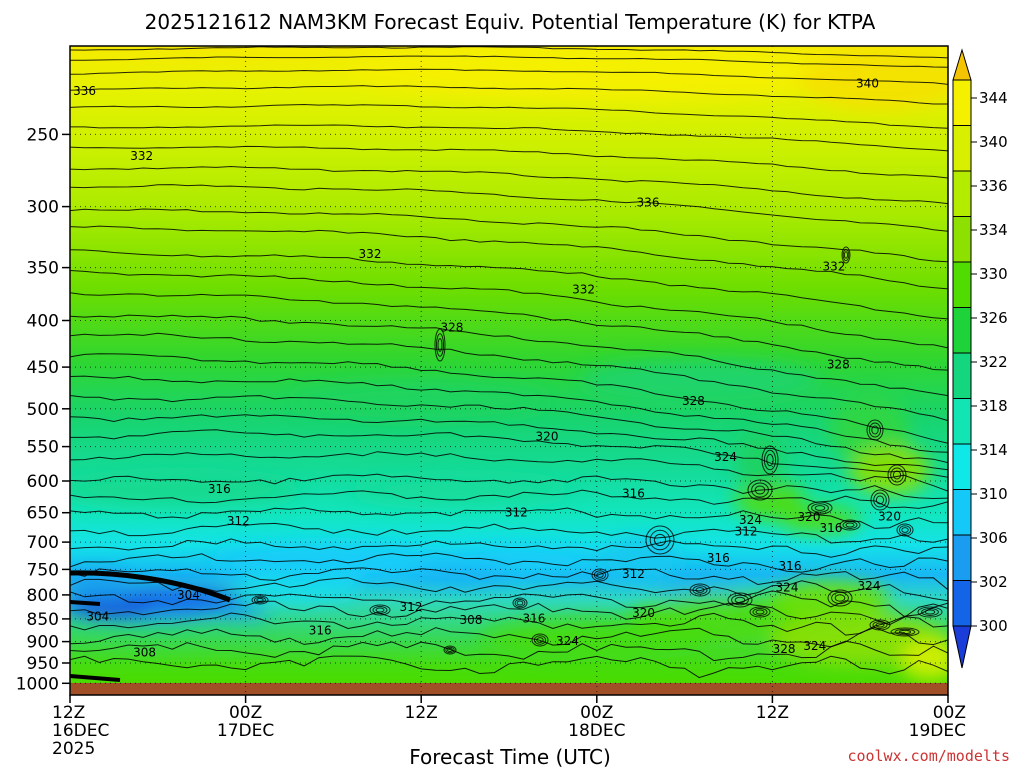  What do you see at coordinates (993, 450) in the screenshot?
I see `colorbar-label: 314` at bounding box center [993, 450].